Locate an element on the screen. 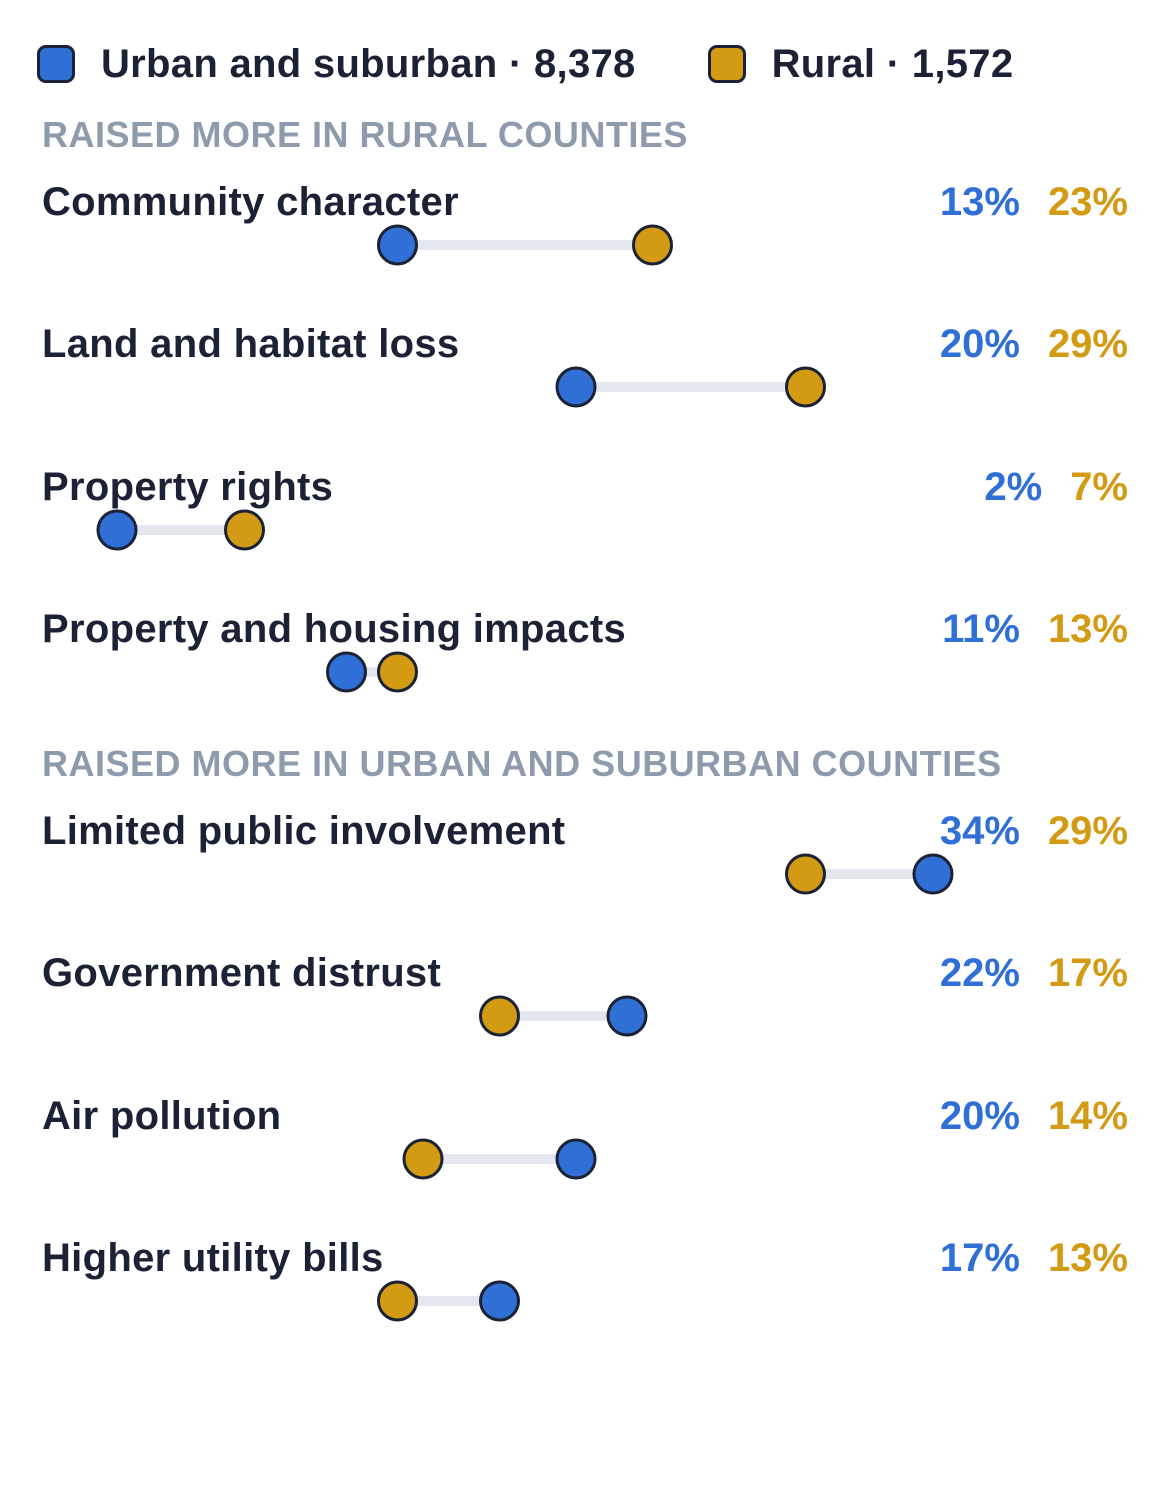 The height and width of the screenshot is (1506, 1170). value-label-urban: 13% is located at coordinates (979, 202).